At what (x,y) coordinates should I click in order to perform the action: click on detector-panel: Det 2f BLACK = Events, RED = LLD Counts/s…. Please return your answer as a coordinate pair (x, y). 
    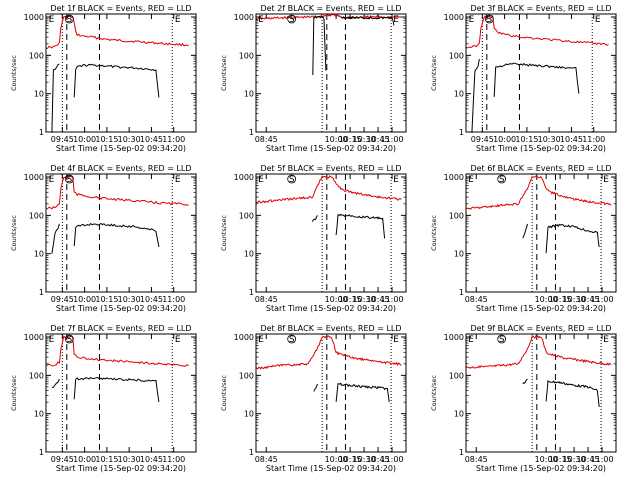
    Looking at the image, I should click on (313, 78).